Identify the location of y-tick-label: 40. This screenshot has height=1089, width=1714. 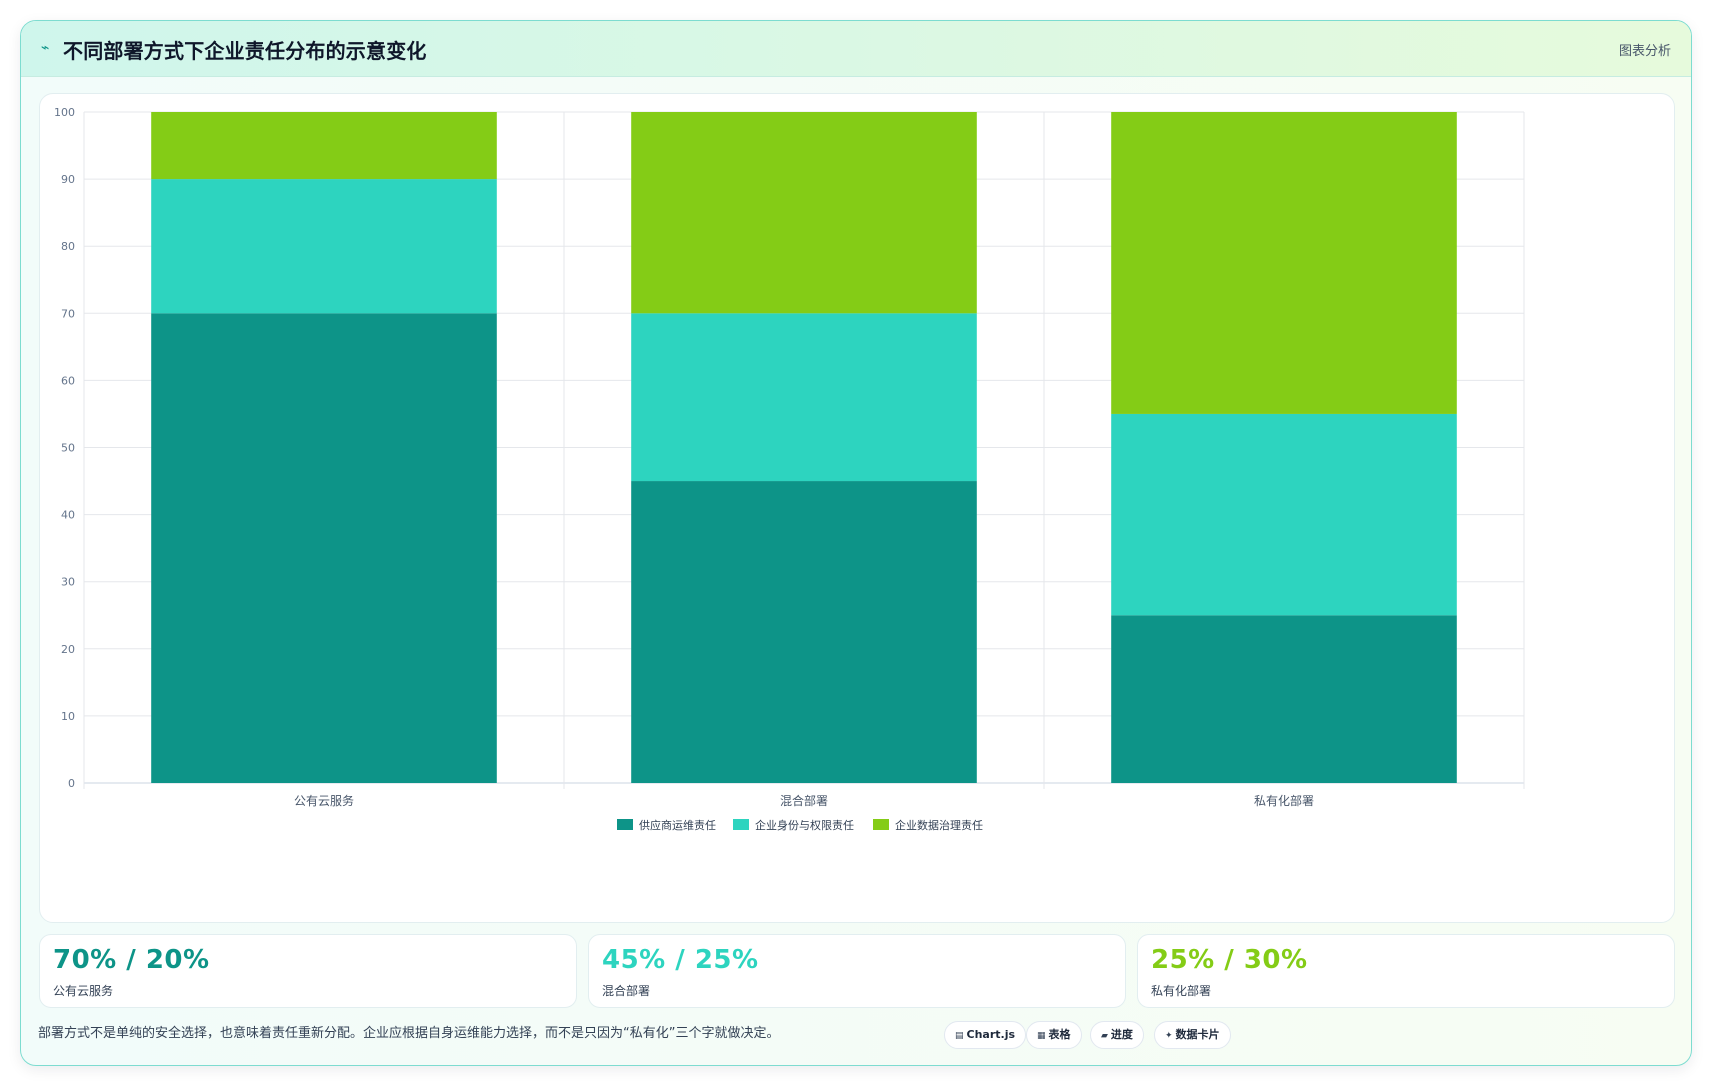
(68, 515).